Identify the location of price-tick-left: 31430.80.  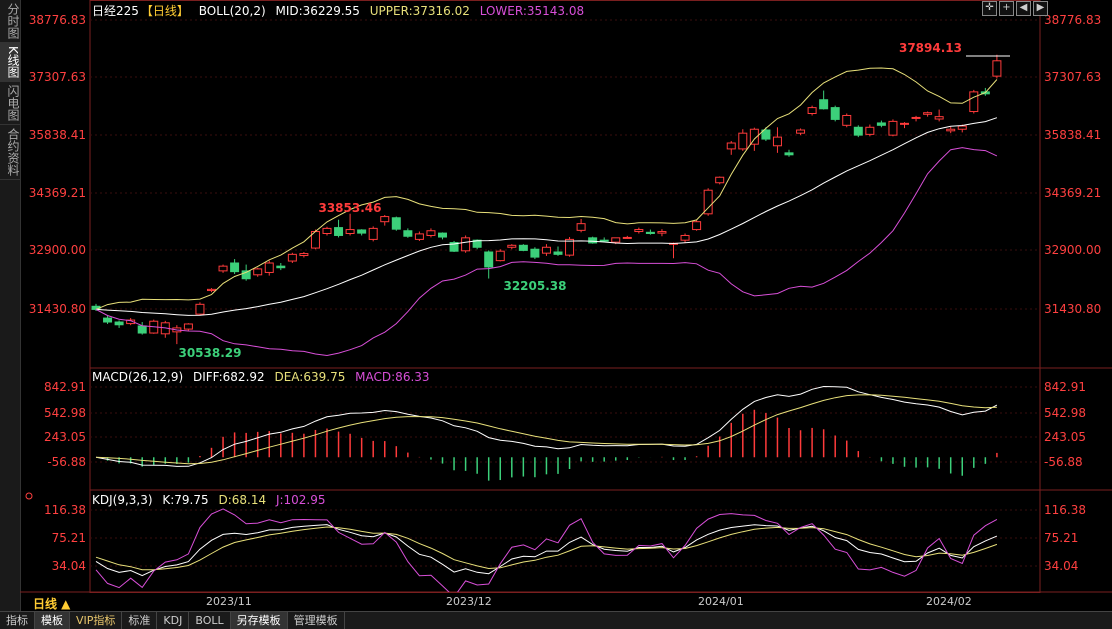
(57, 309).